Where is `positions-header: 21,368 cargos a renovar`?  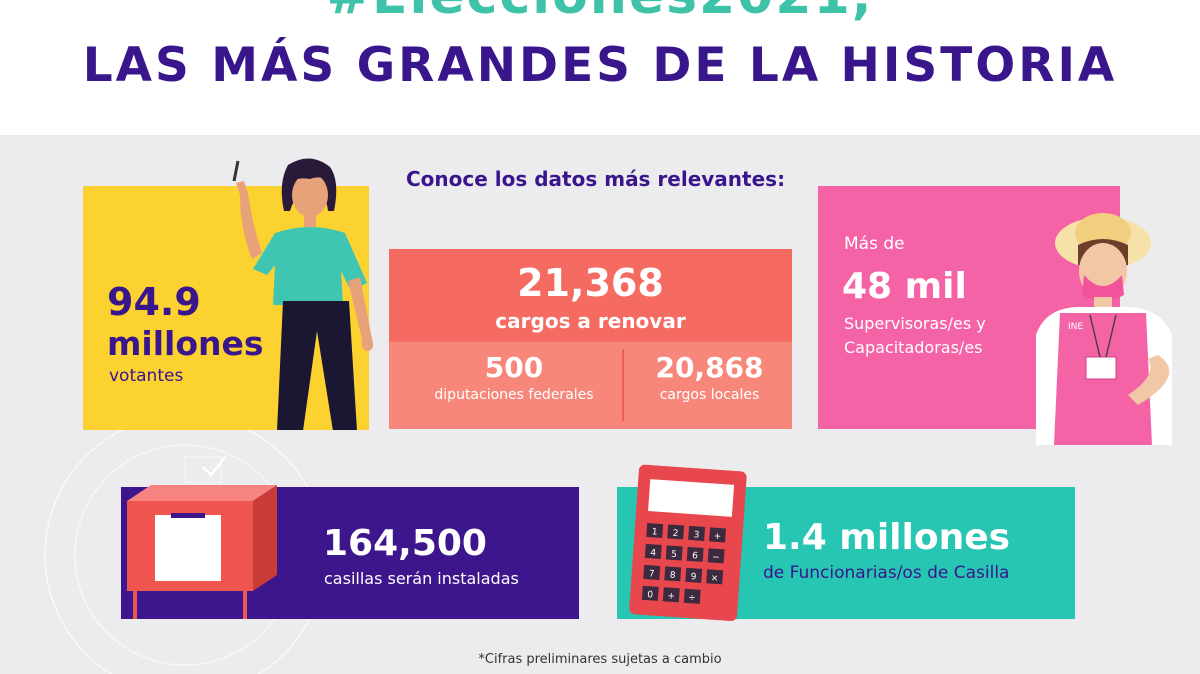 positions-header: 21,368 cargos a renovar is located at coordinates (590, 295).